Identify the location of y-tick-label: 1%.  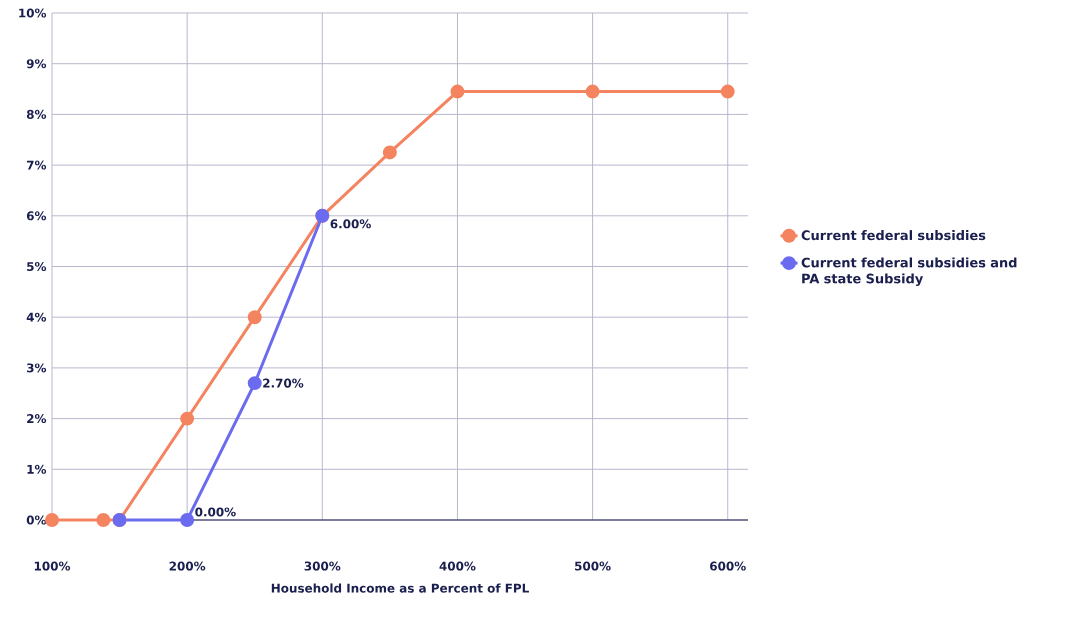
(37, 469).